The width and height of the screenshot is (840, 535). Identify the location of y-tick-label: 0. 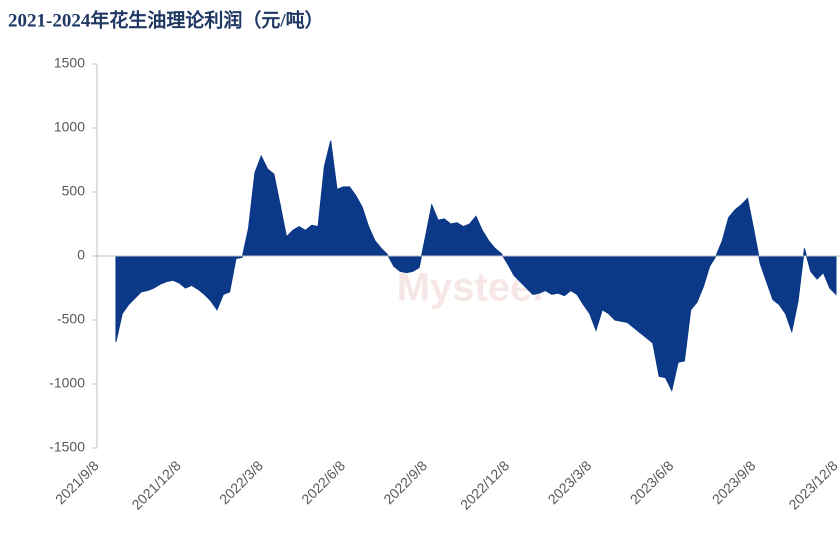
(81, 255).